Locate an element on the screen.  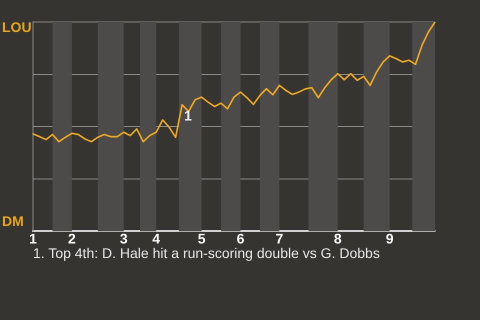
x-tick-label: 1 is located at coordinates (33, 238).